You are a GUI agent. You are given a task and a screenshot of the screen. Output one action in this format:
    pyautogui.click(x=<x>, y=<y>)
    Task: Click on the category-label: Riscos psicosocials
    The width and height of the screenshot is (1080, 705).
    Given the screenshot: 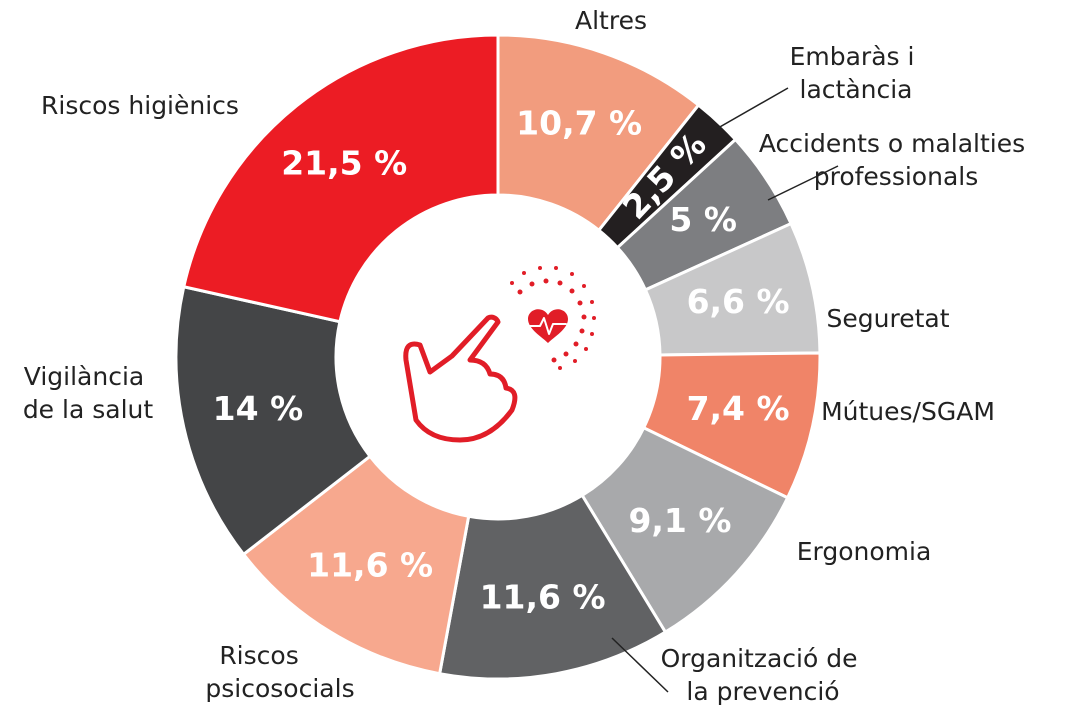 What is the action you would take?
    pyautogui.click(x=279, y=672)
    